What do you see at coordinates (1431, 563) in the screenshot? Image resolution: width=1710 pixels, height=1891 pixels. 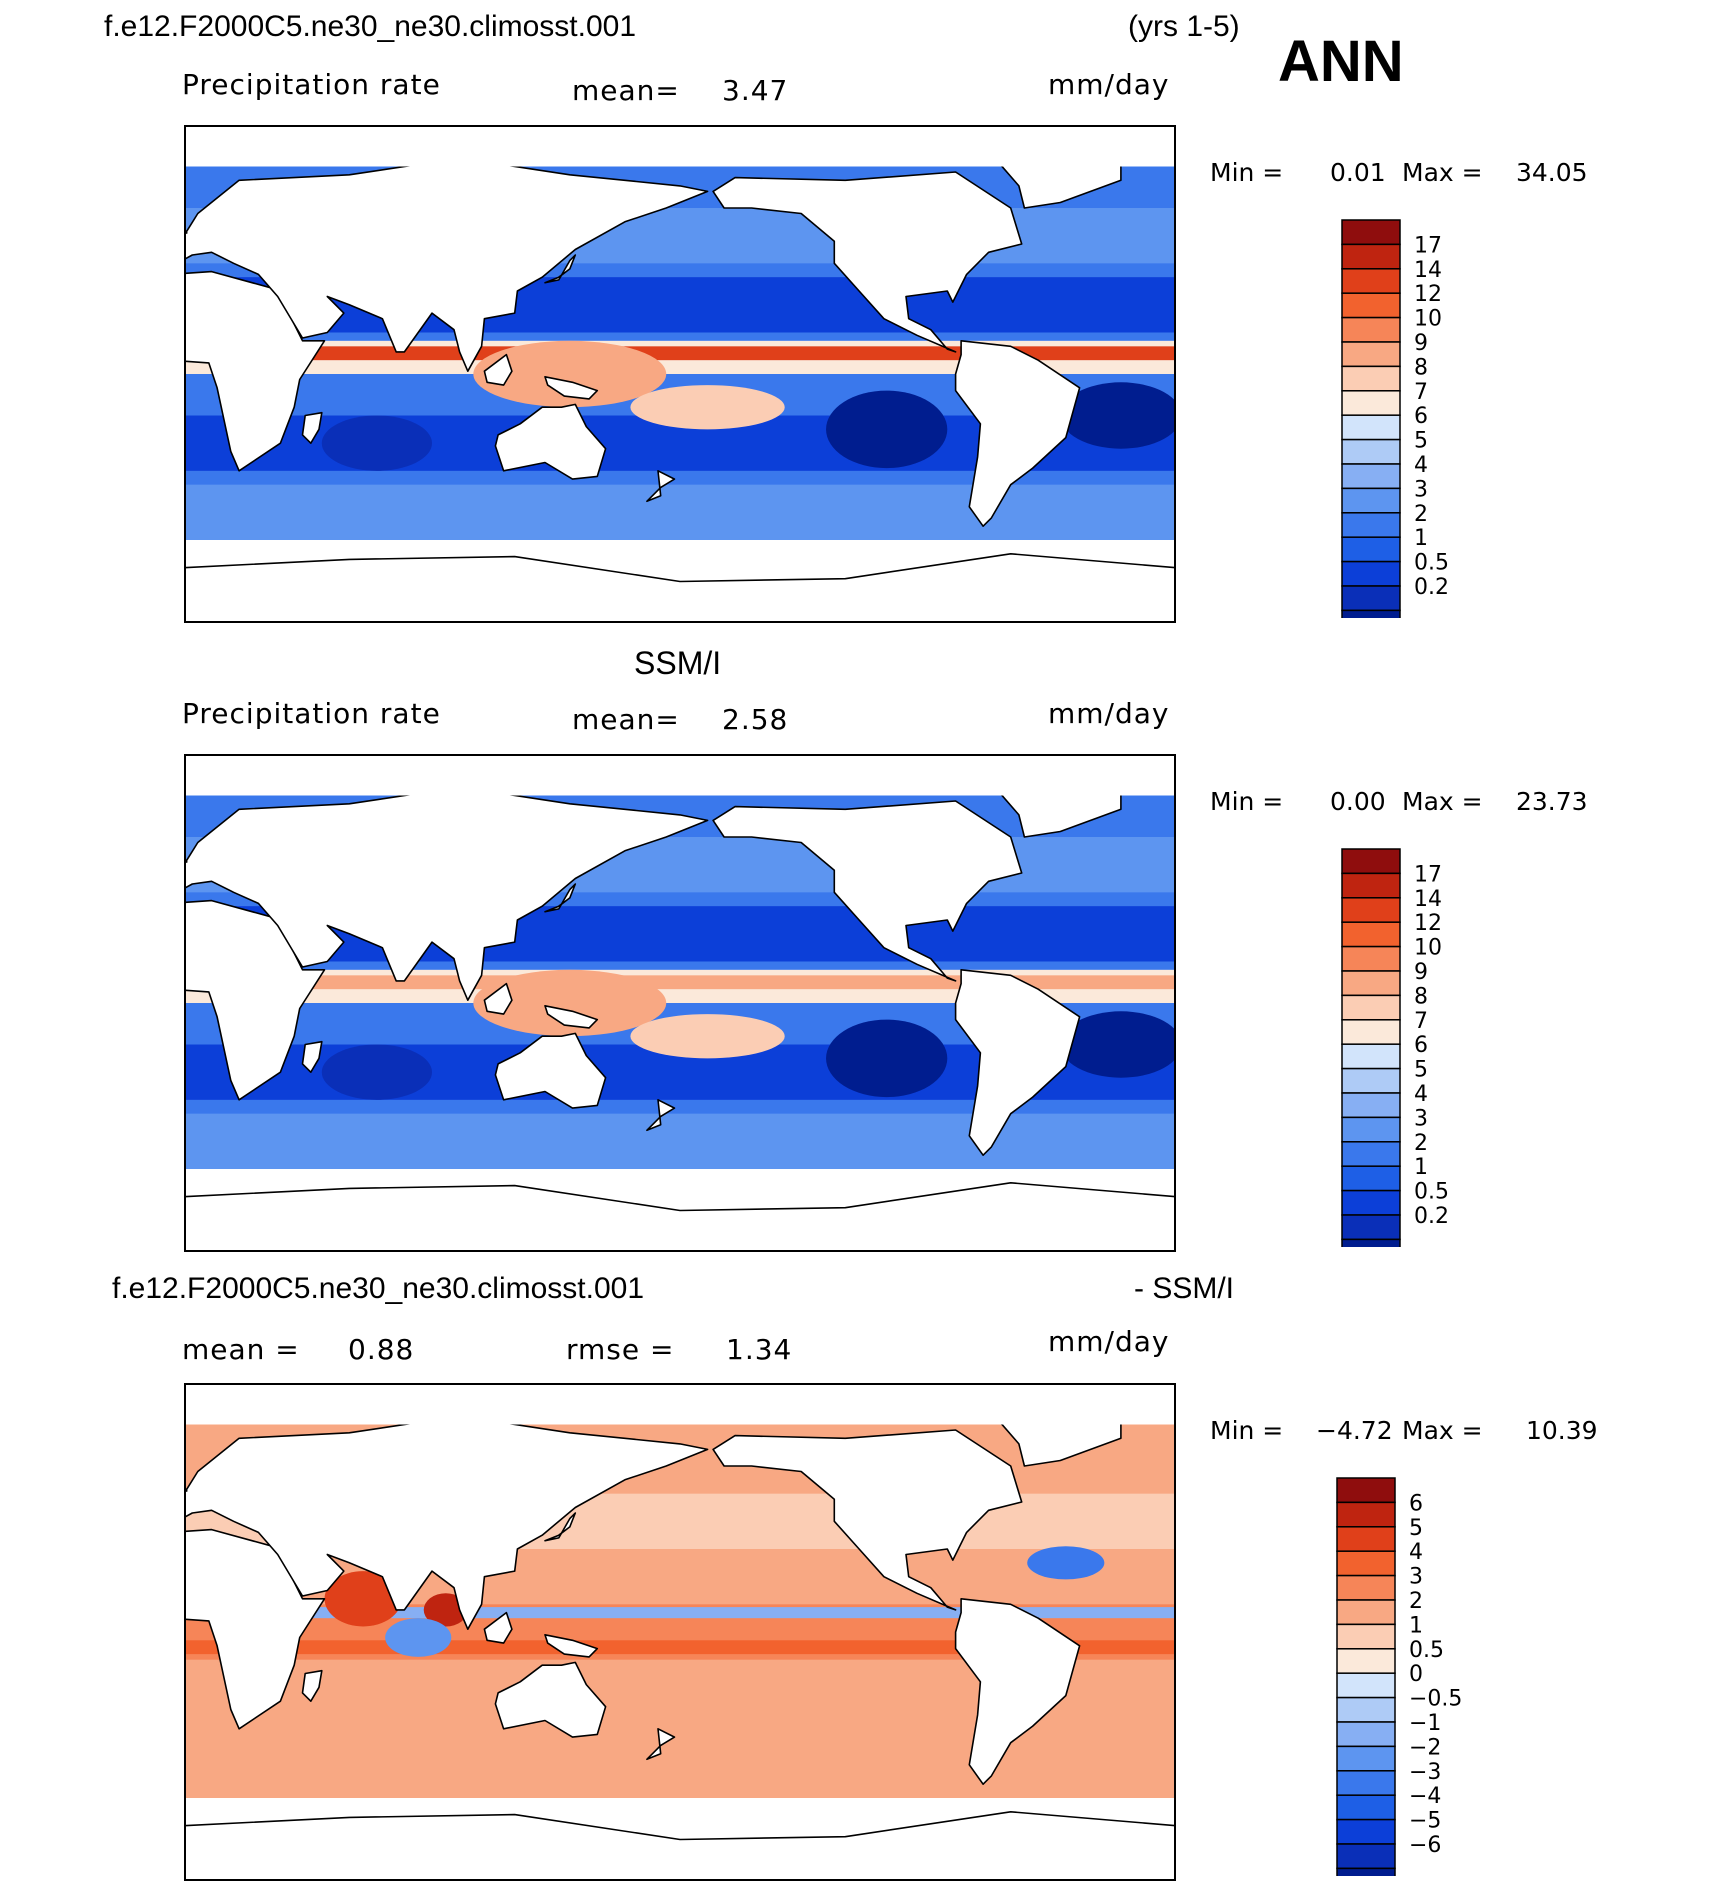 I see `model-colorbar-label: 0.5` at bounding box center [1431, 563].